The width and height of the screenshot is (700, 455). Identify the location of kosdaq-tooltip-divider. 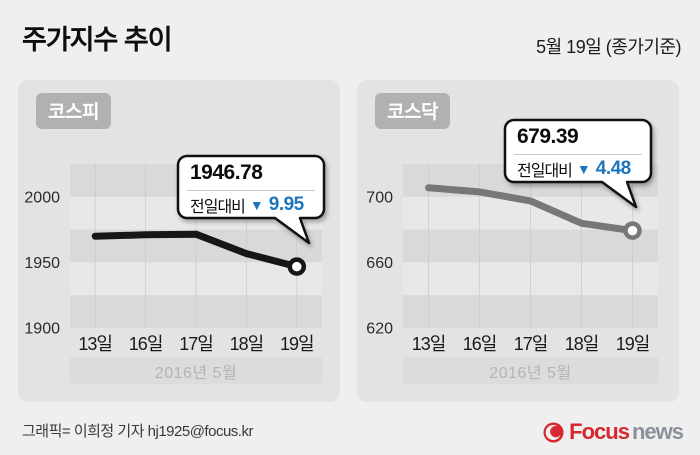
(578, 154).